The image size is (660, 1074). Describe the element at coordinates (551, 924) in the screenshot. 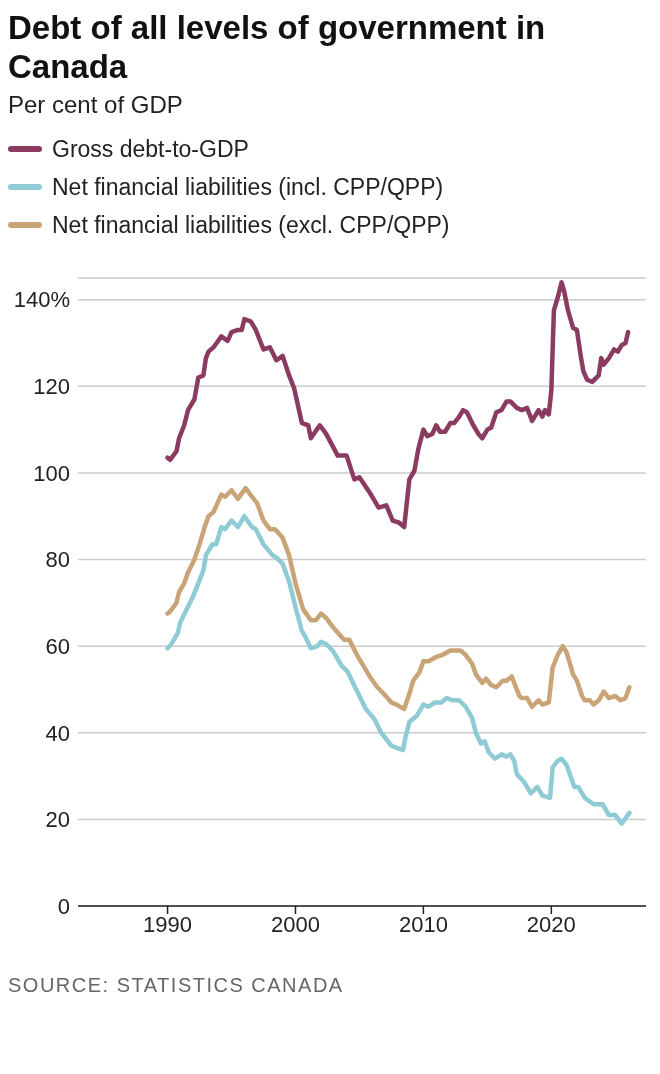

I see `x-tick-label: 2020` at that location.